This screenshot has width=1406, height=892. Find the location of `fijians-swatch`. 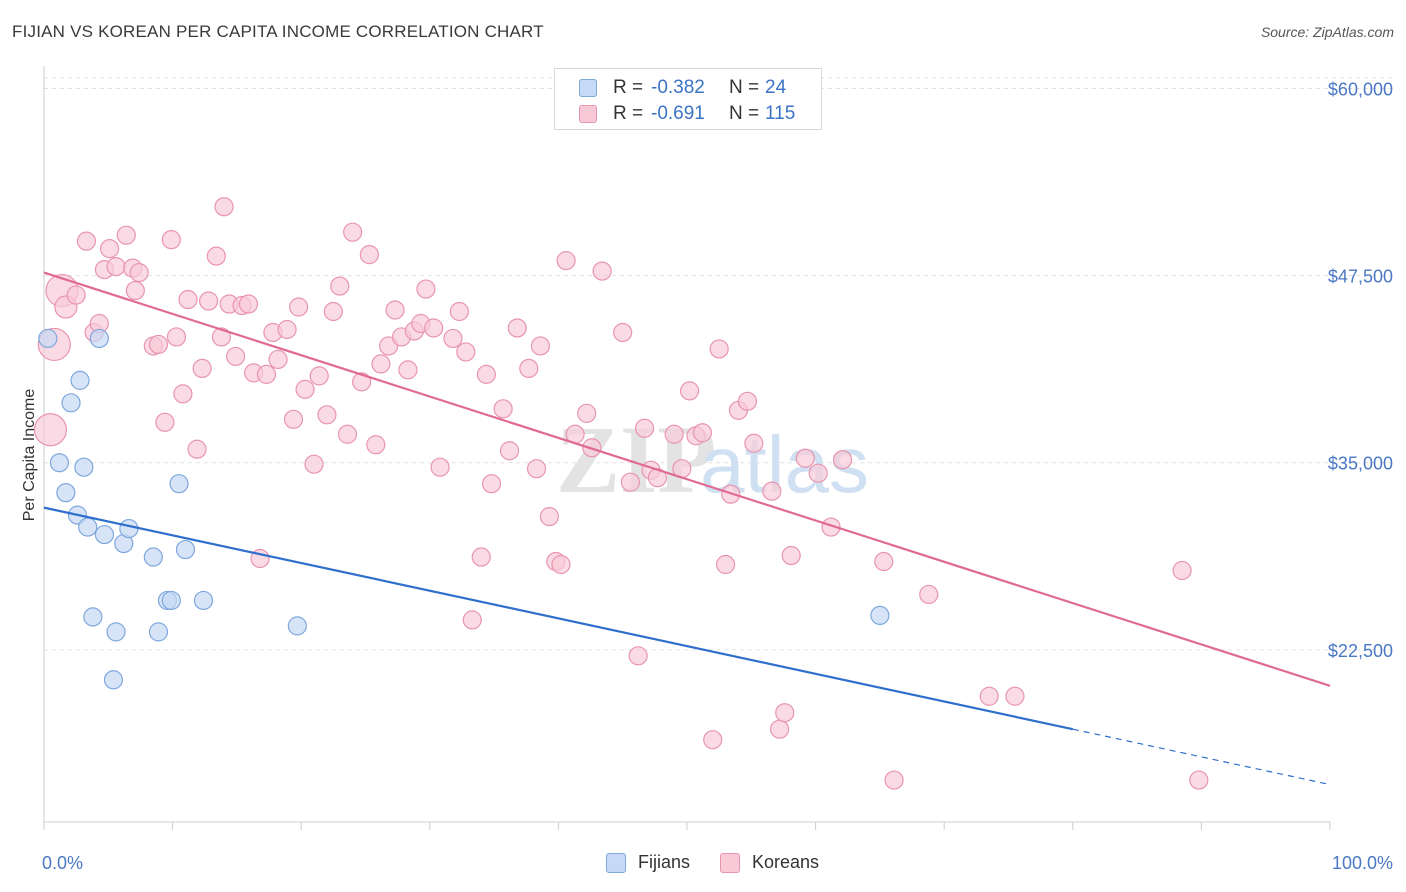

fijians-swatch is located at coordinates (588, 88).